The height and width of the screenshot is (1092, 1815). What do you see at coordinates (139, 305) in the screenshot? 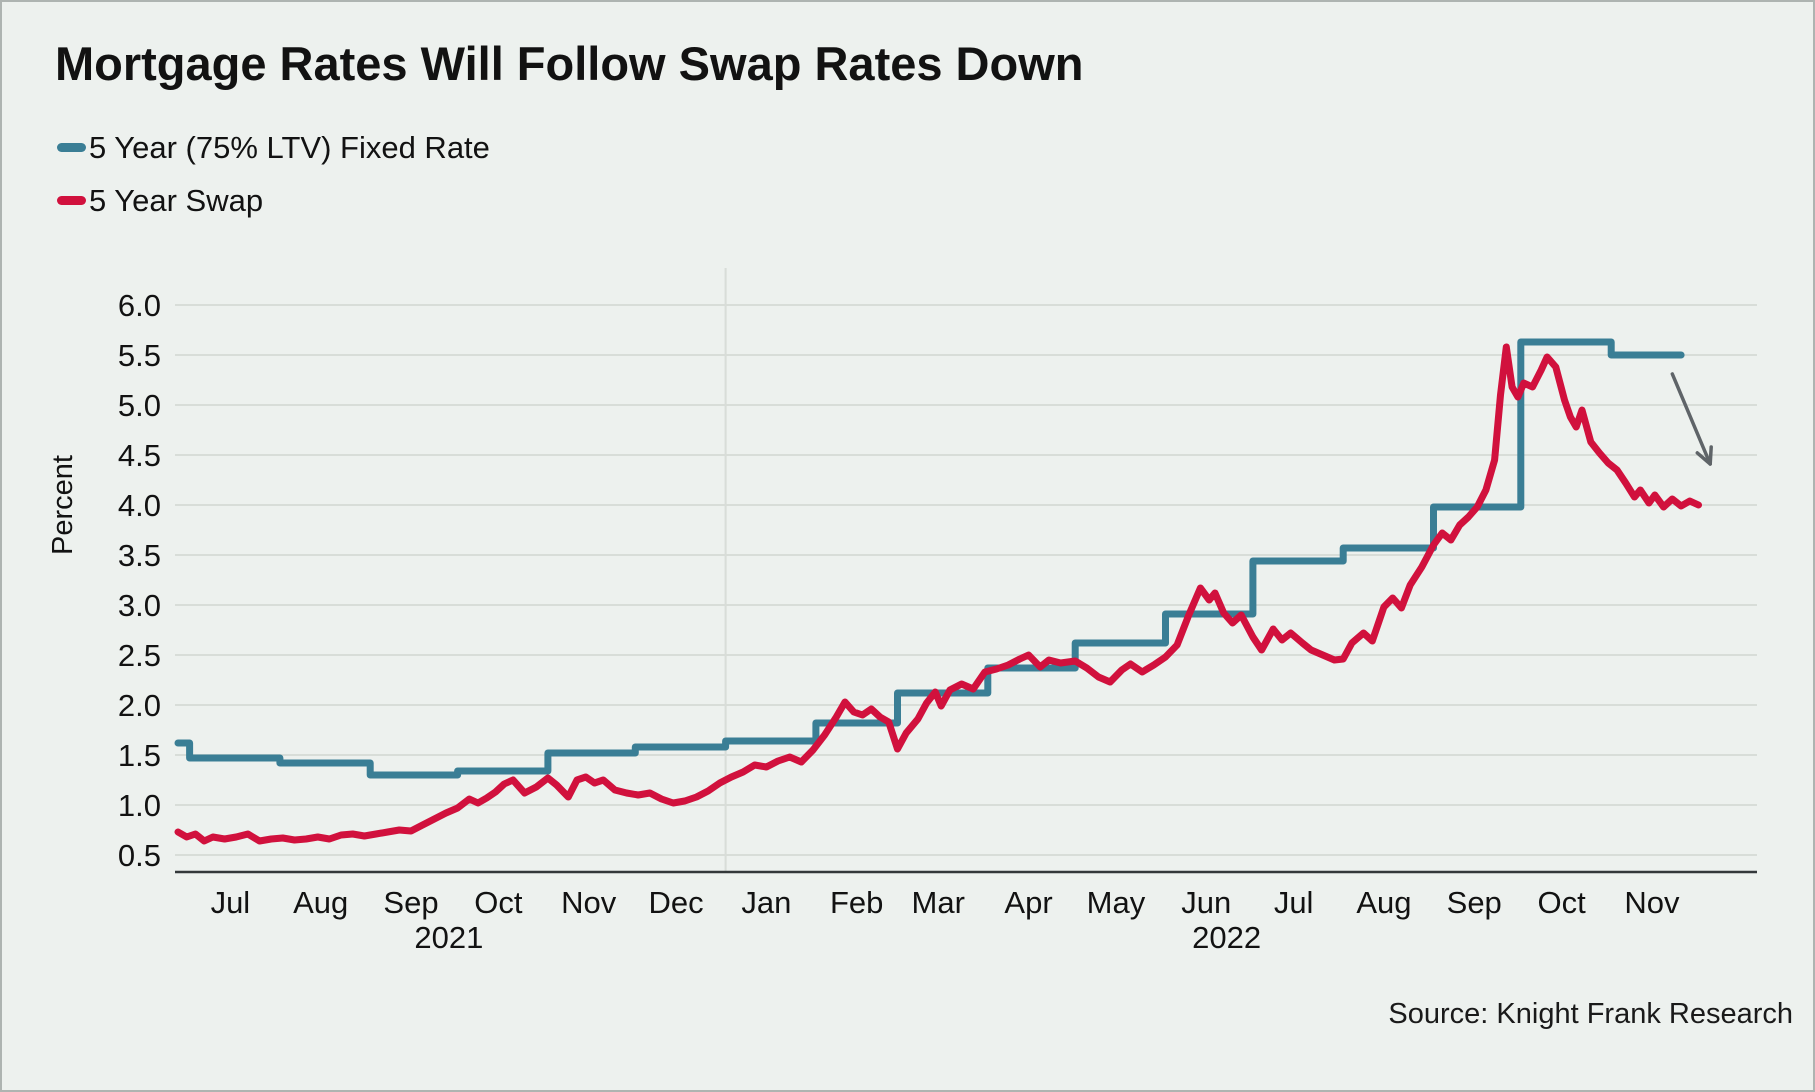
I see `y-tick-label-6.0: 6.0` at bounding box center [139, 305].